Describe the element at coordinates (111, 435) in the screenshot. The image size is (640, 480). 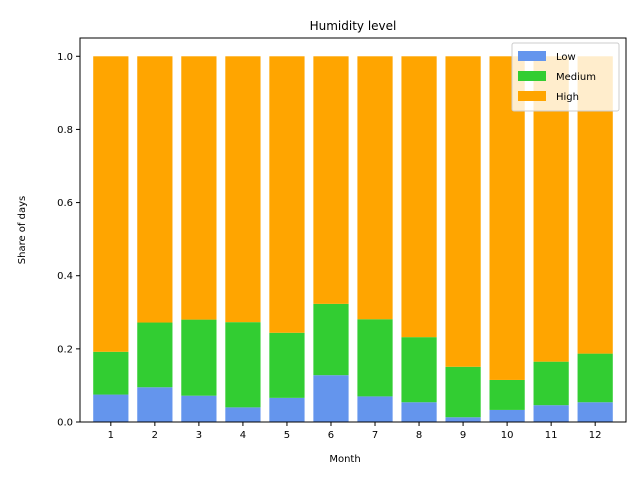
I see `x-tick-label: 1` at that location.